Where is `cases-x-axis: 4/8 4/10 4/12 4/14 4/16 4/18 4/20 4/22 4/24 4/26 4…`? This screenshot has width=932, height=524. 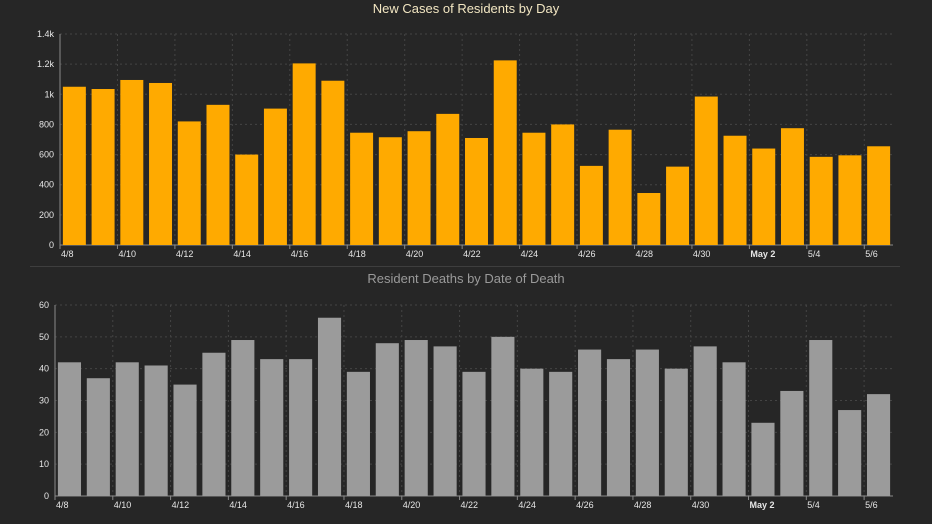
cases-x-axis: 4/8 4/10 4/12 4/14 4/16 4/18 4/20 4/22 4/24 4/26 4… is located at coordinates (468, 252).